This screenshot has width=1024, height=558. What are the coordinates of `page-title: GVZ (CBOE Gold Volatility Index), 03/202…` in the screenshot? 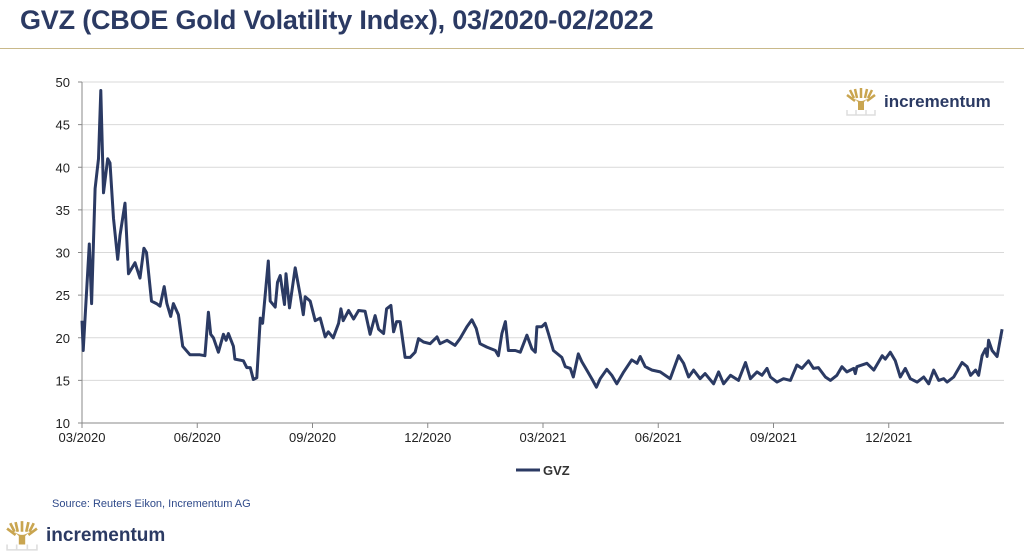 It's located at (337, 20).